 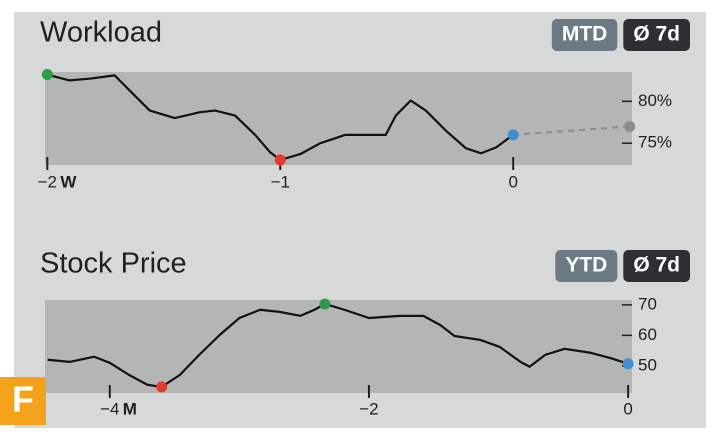 I want to click on y-tick-label: 75%, so click(x=655, y=142).